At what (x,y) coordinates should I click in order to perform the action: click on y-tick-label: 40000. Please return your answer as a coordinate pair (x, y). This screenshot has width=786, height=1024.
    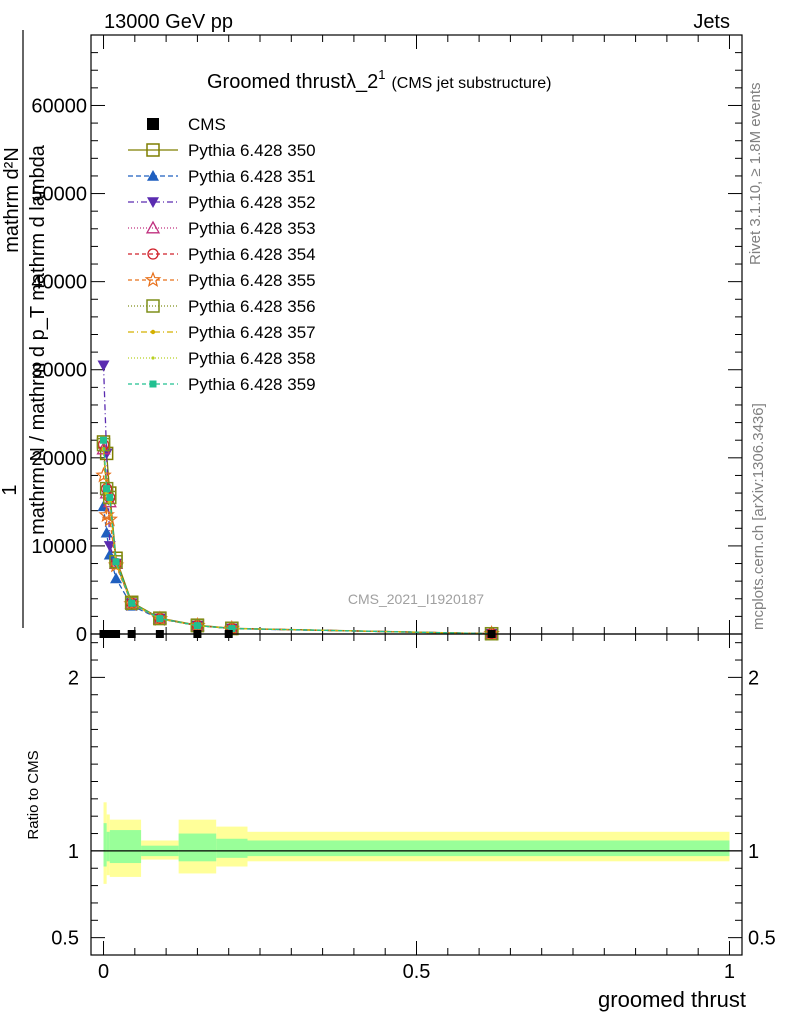
    Looking at the image, I should click on (59, 283).